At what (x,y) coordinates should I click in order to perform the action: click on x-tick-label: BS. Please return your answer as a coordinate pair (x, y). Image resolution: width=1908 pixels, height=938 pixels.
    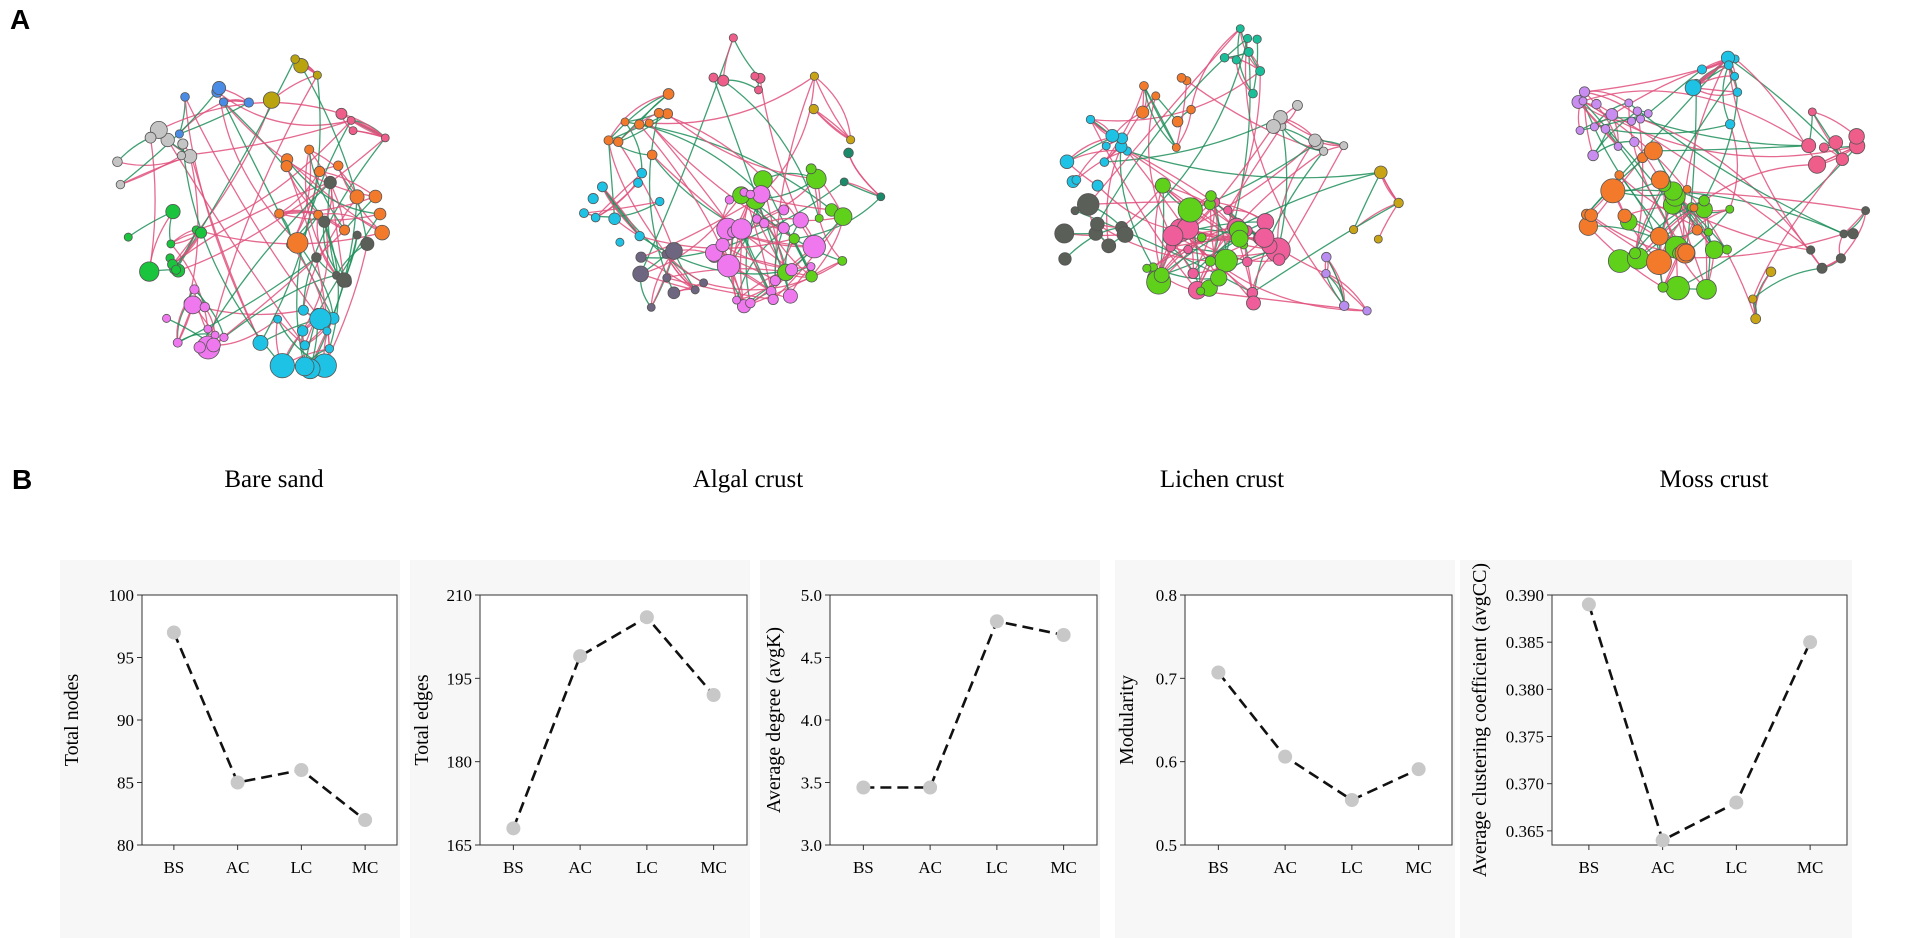
    Looking at the image, I should click on (1218, 867).